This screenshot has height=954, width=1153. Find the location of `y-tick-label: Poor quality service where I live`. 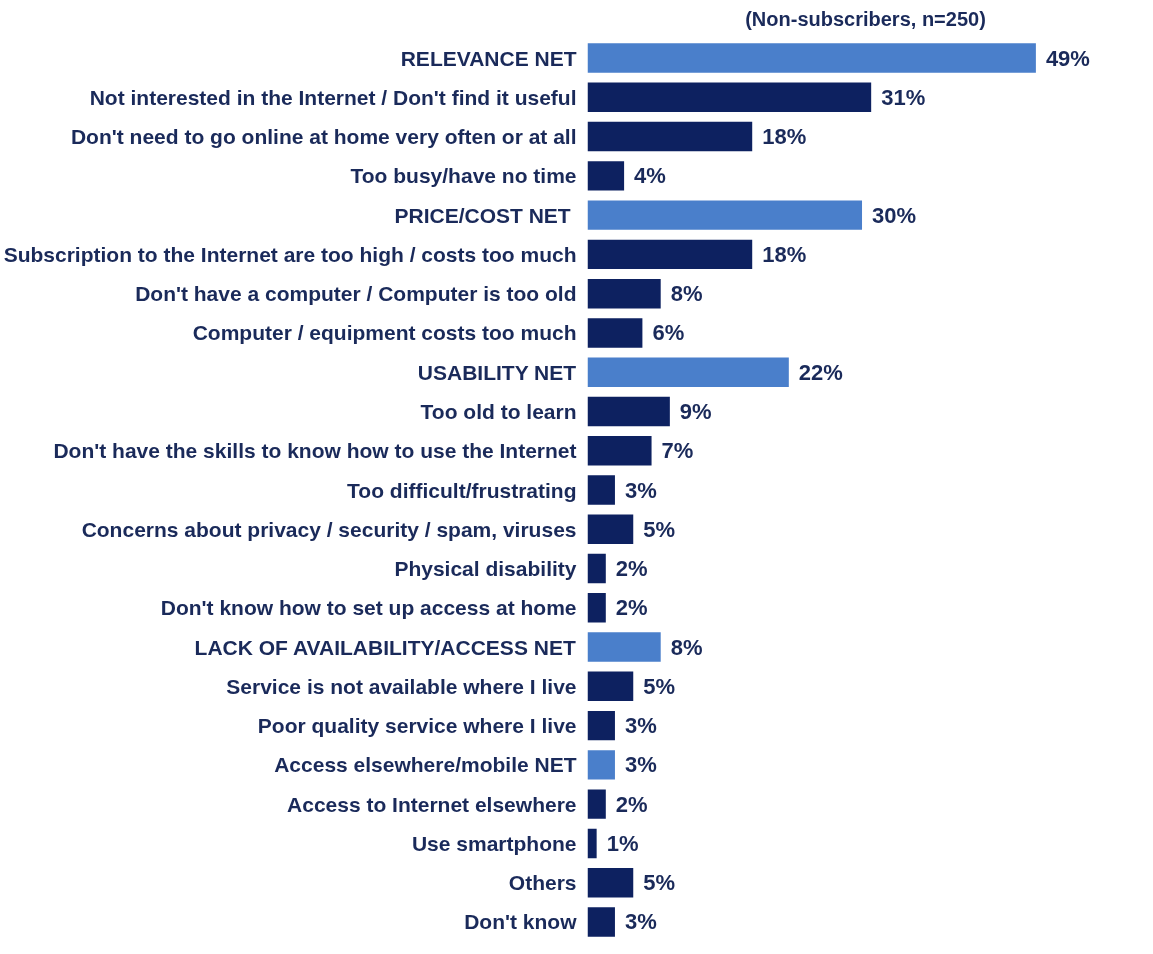

y-tick-label: Poor quality service where I live is located at coordinates (417, 726).